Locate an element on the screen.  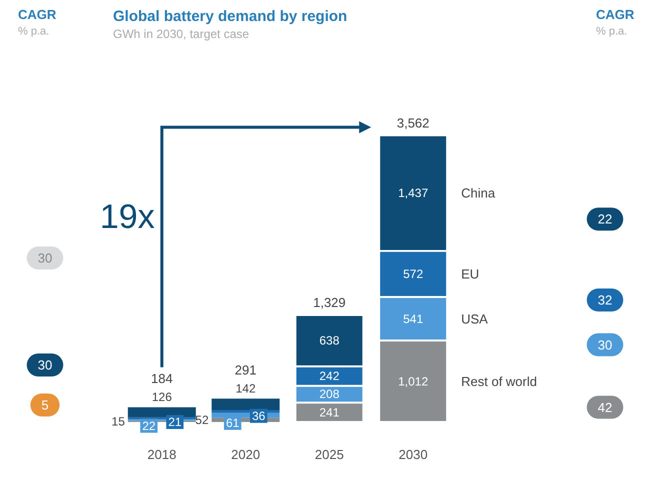
data-label: 572 is located at coordinates (413, 273).